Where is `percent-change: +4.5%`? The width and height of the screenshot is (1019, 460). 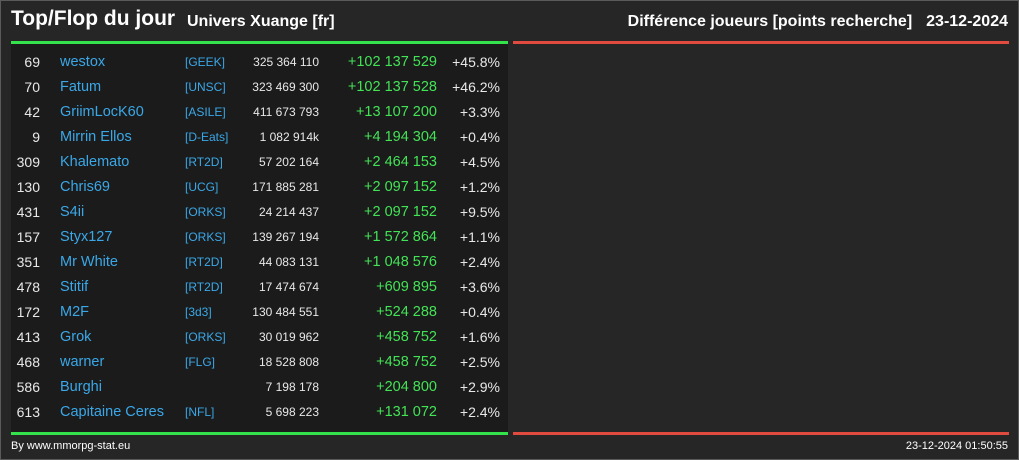
percent-change: +4.5% is located at coordinates (479, 162).